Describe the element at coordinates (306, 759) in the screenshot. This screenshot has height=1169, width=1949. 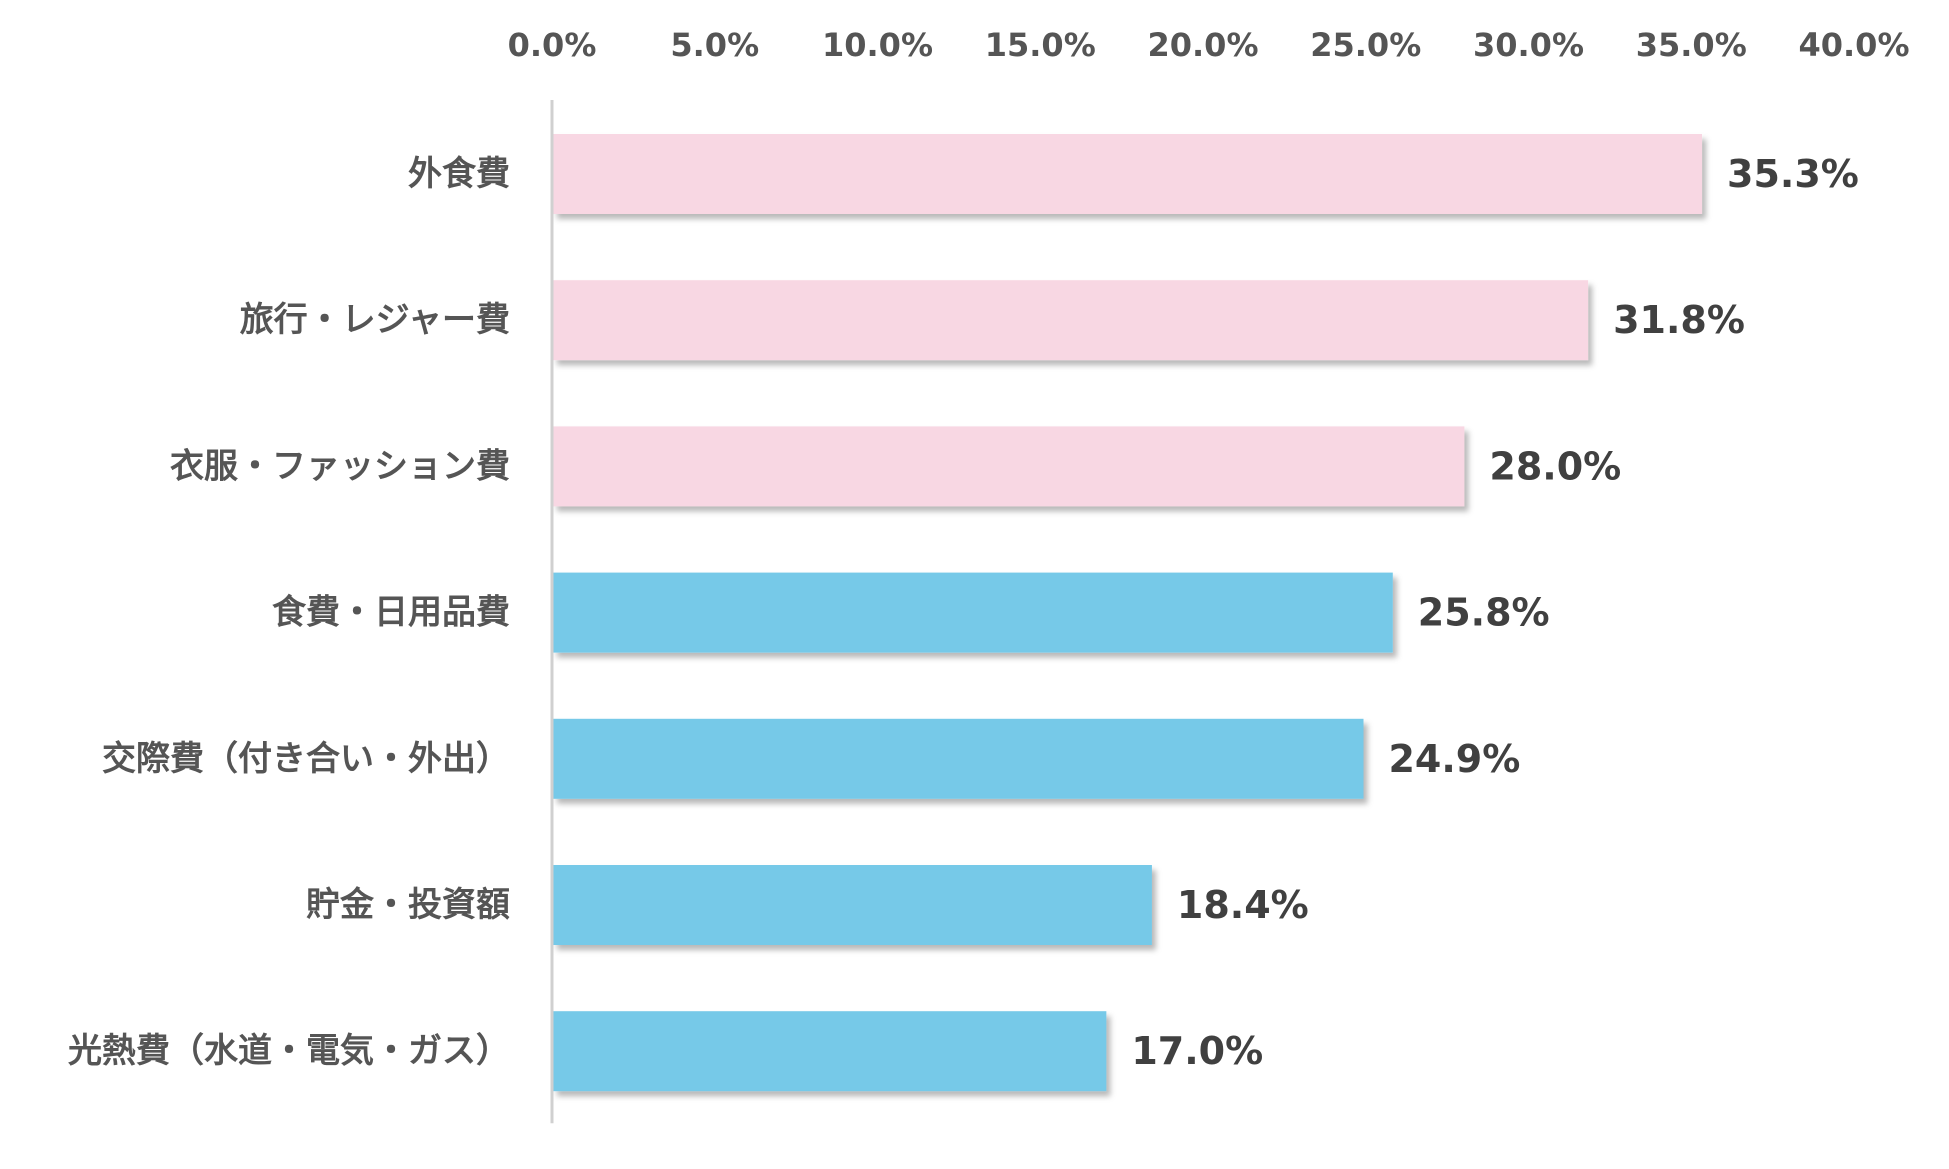
I see `category-label: 交際費（付き合い・外出）` at that location.